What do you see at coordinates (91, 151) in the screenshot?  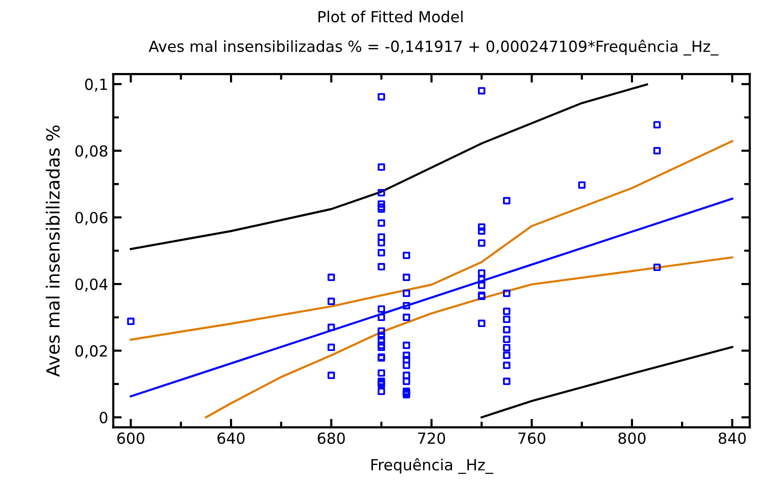 I see `y-tick-label: 0,08` at bounding box center [91, 151].